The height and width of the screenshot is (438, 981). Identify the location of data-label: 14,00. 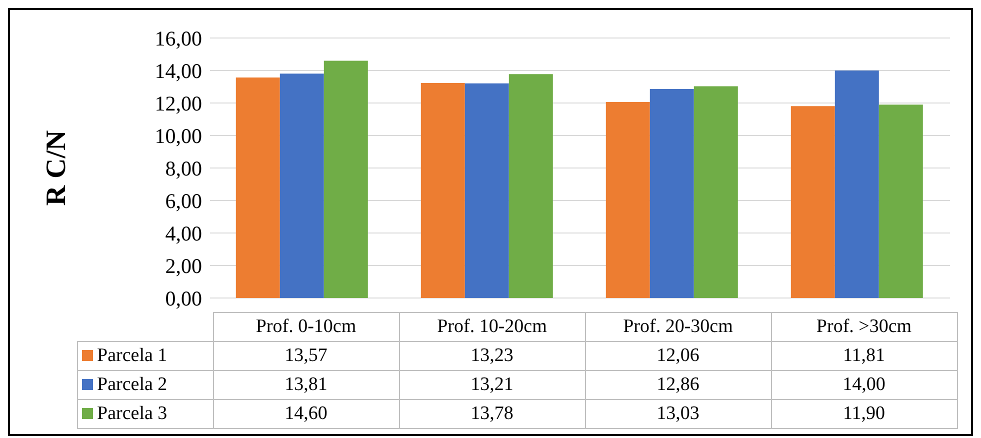
(864, 385).